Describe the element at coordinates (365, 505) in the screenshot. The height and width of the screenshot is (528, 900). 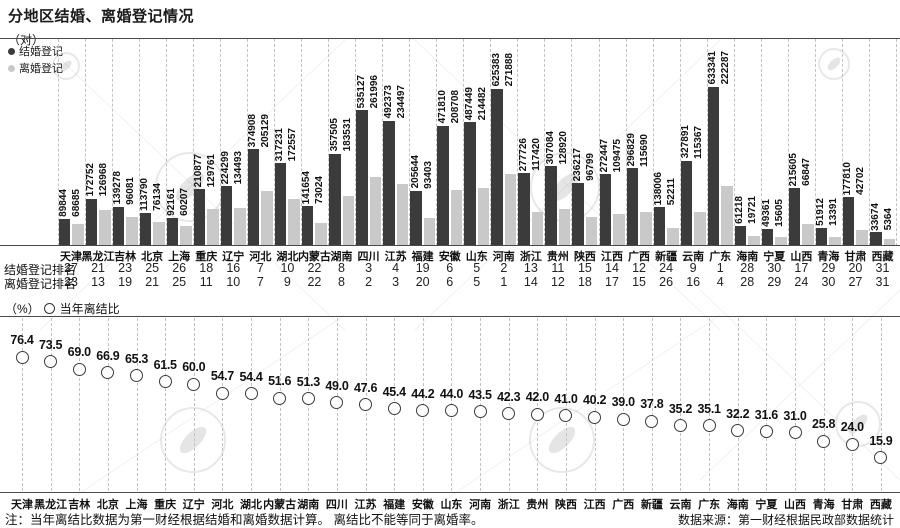
I see `province-axis-label: 江苏` at that location.